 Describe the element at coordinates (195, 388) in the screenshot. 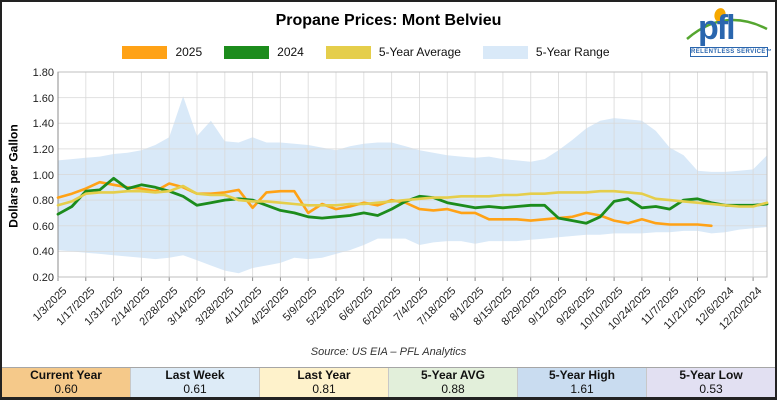

I see `stat-value: 0.61` at that location.